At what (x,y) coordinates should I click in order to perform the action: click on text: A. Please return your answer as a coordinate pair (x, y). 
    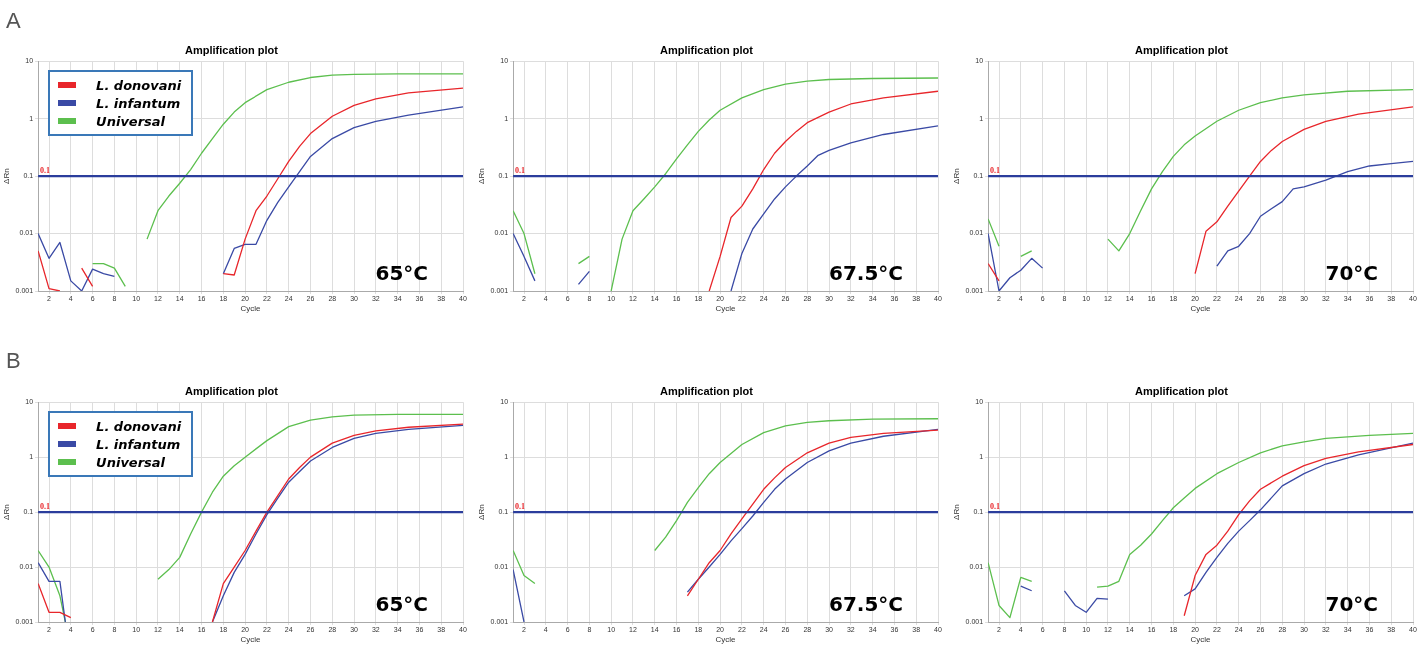
    Looking at the image, I should click on (13, 21).